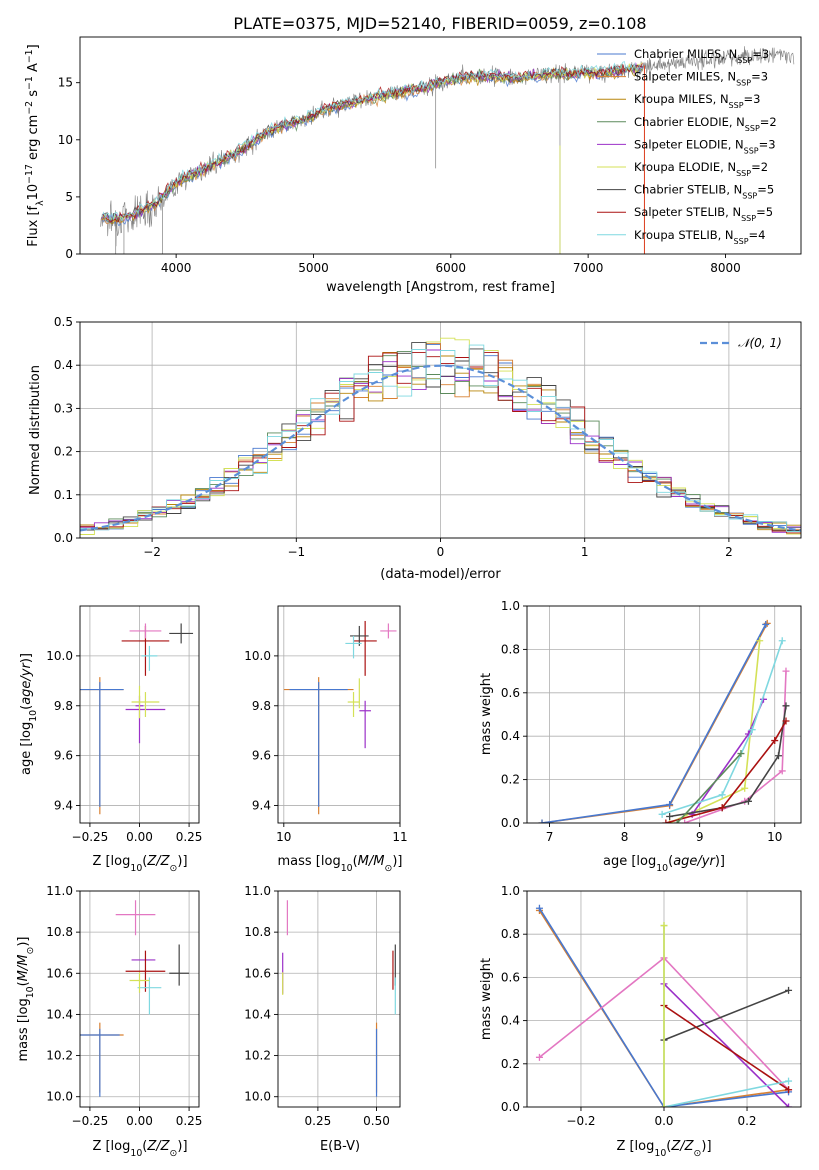 The width and height of the screenshot is (819, 1170). What do you see at coordinates (257, 973) in the screenshot?
I see `y-tick-label: 10.6` at bounding box center [257, 973].